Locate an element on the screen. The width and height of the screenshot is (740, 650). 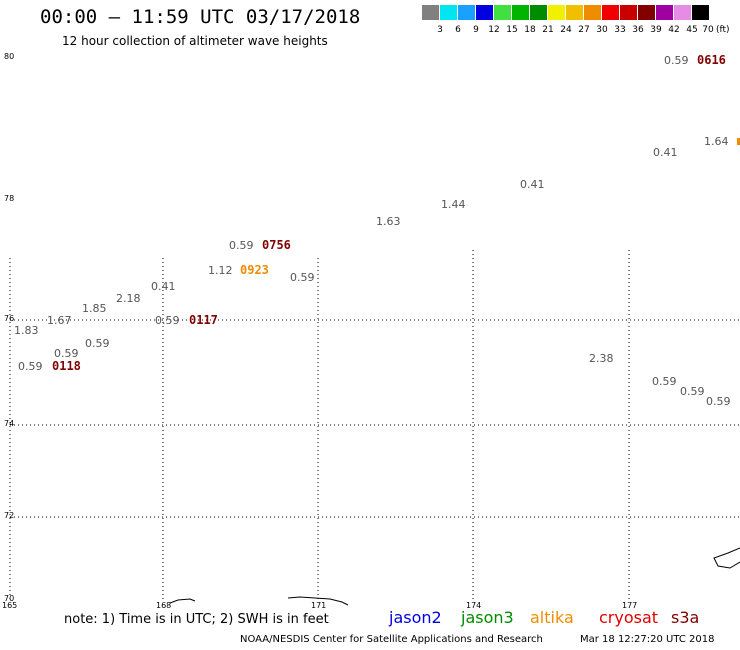
wave-height-label: 1.85 is located at coordinates (94, 308).